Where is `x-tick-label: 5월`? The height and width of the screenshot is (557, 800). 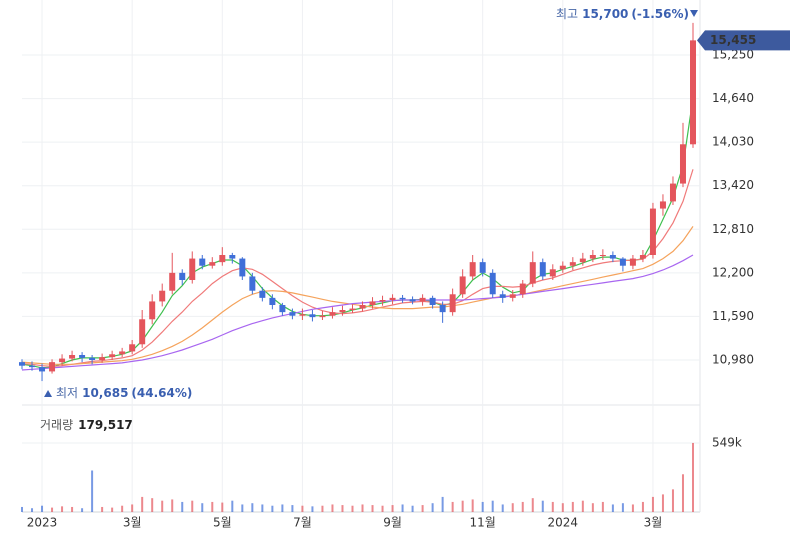 x-tick-label: 5월 is located at coordinates (222, 523).